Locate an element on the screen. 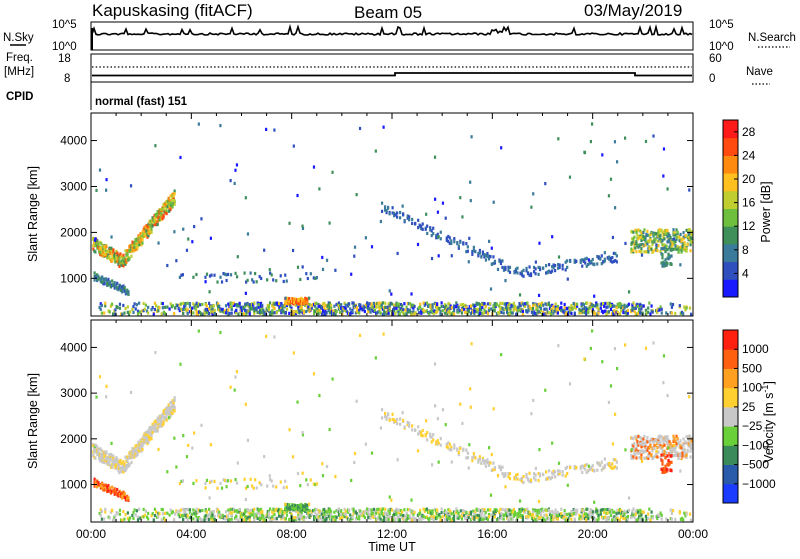  nave-label: Nave is located at coordinates (759, 72).